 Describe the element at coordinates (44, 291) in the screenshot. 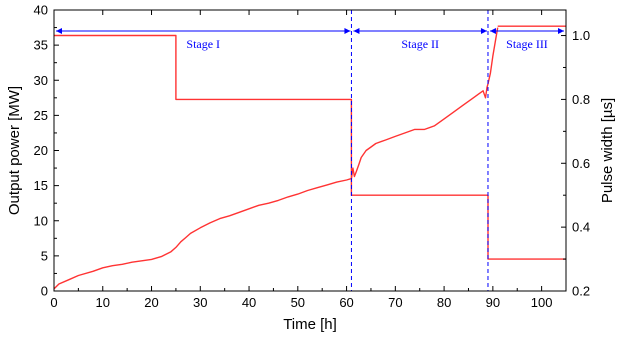

I see `y-tick-label-0: 0` at that location.